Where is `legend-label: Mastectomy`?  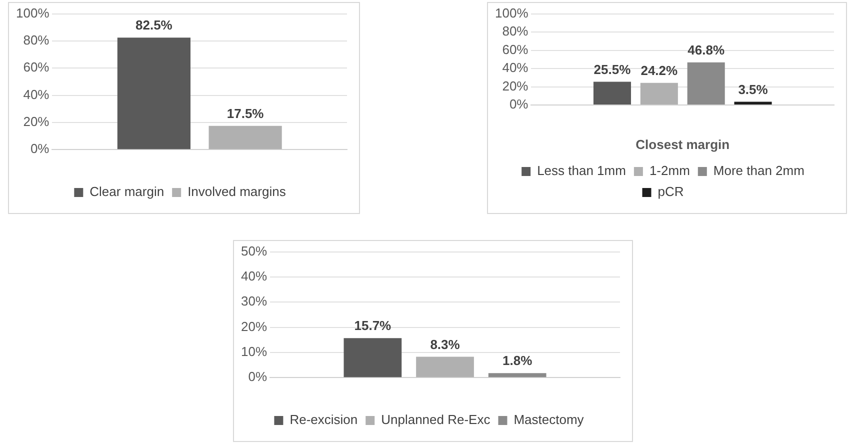 legend-label: Mastectomy is located at coordinates (549, 420).